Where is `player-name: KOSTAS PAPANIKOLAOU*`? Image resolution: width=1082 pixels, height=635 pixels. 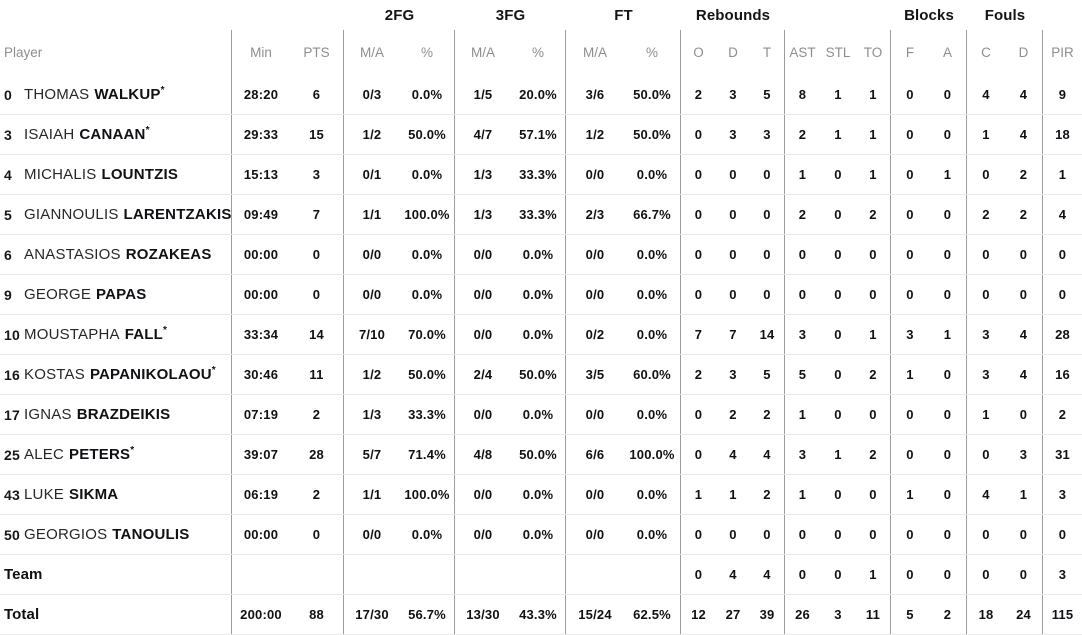
player-name: KOSTAS PAPANIKOLAOU* is located at coordinates (120, 375).